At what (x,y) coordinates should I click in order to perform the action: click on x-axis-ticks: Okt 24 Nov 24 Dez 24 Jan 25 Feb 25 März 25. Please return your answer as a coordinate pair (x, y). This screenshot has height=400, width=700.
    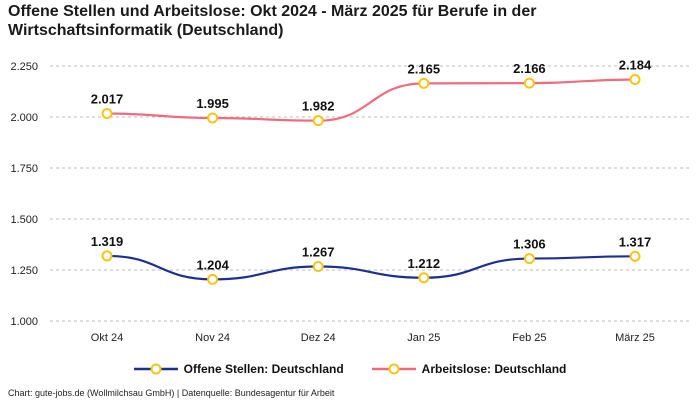
    Looking at the image, I should click on (373, 338).